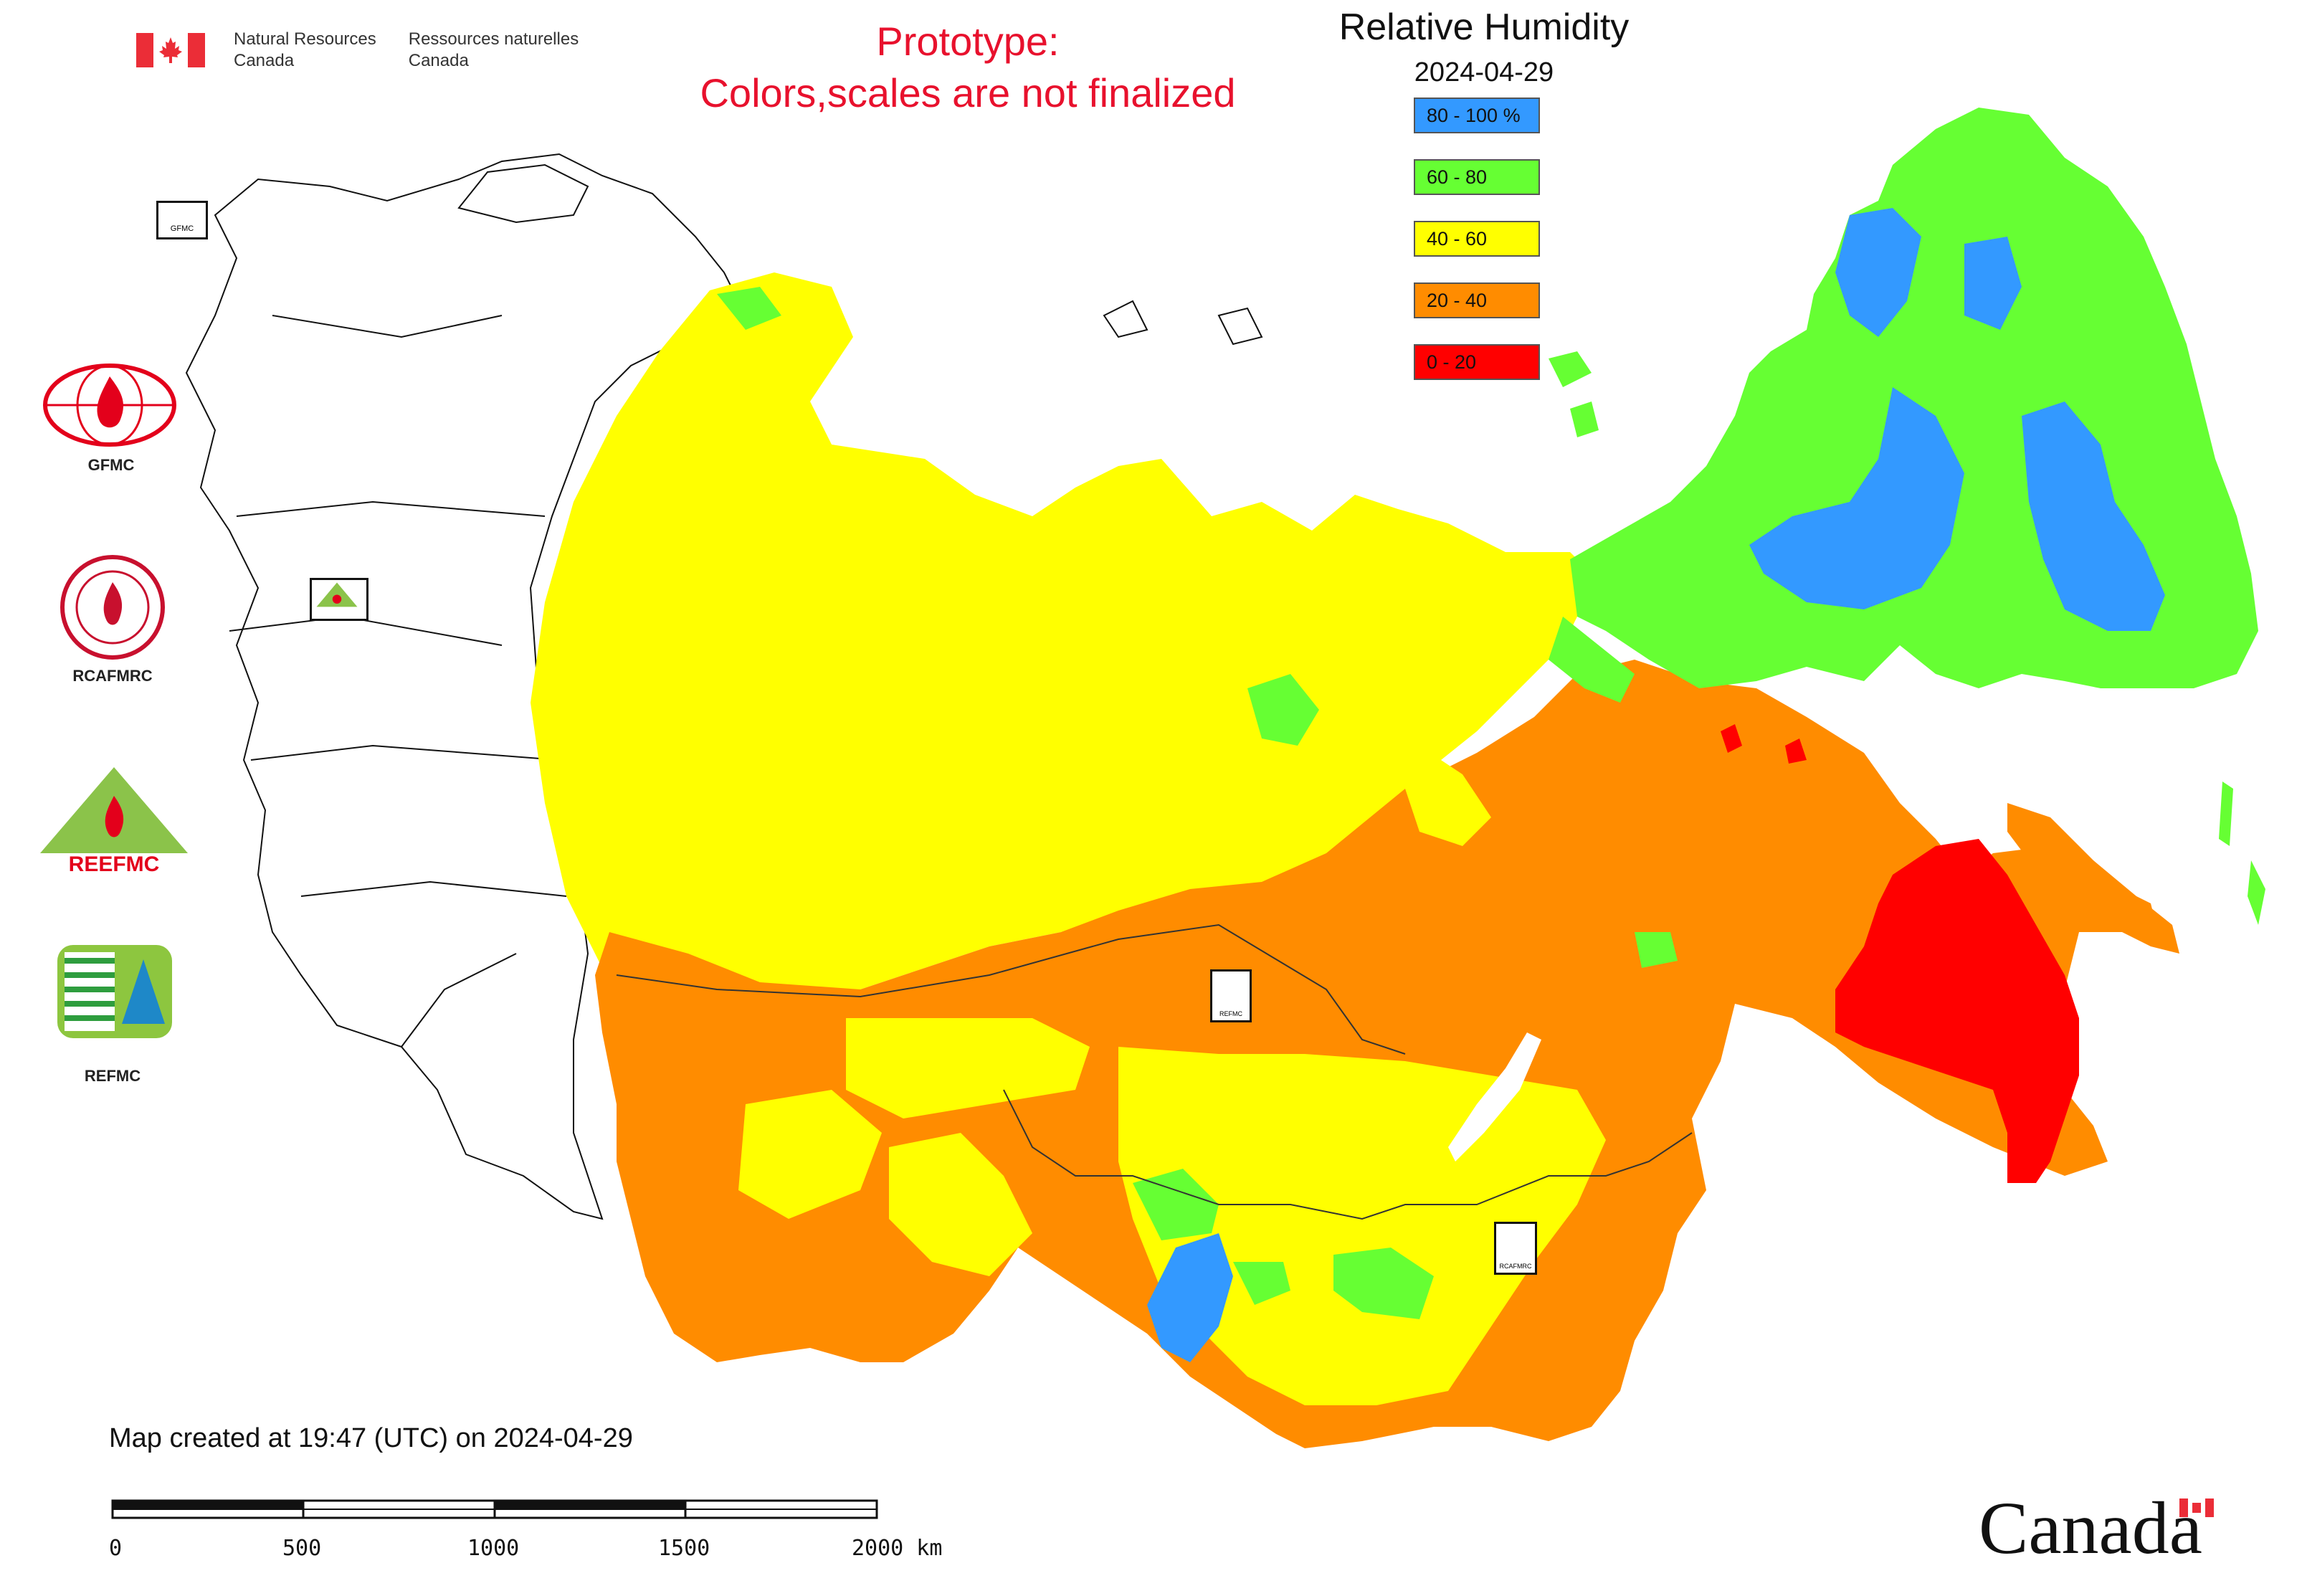 The image size is (2302, 1596). I want to click on reefmc-wordmark: REEFMC, so click(114, 863).